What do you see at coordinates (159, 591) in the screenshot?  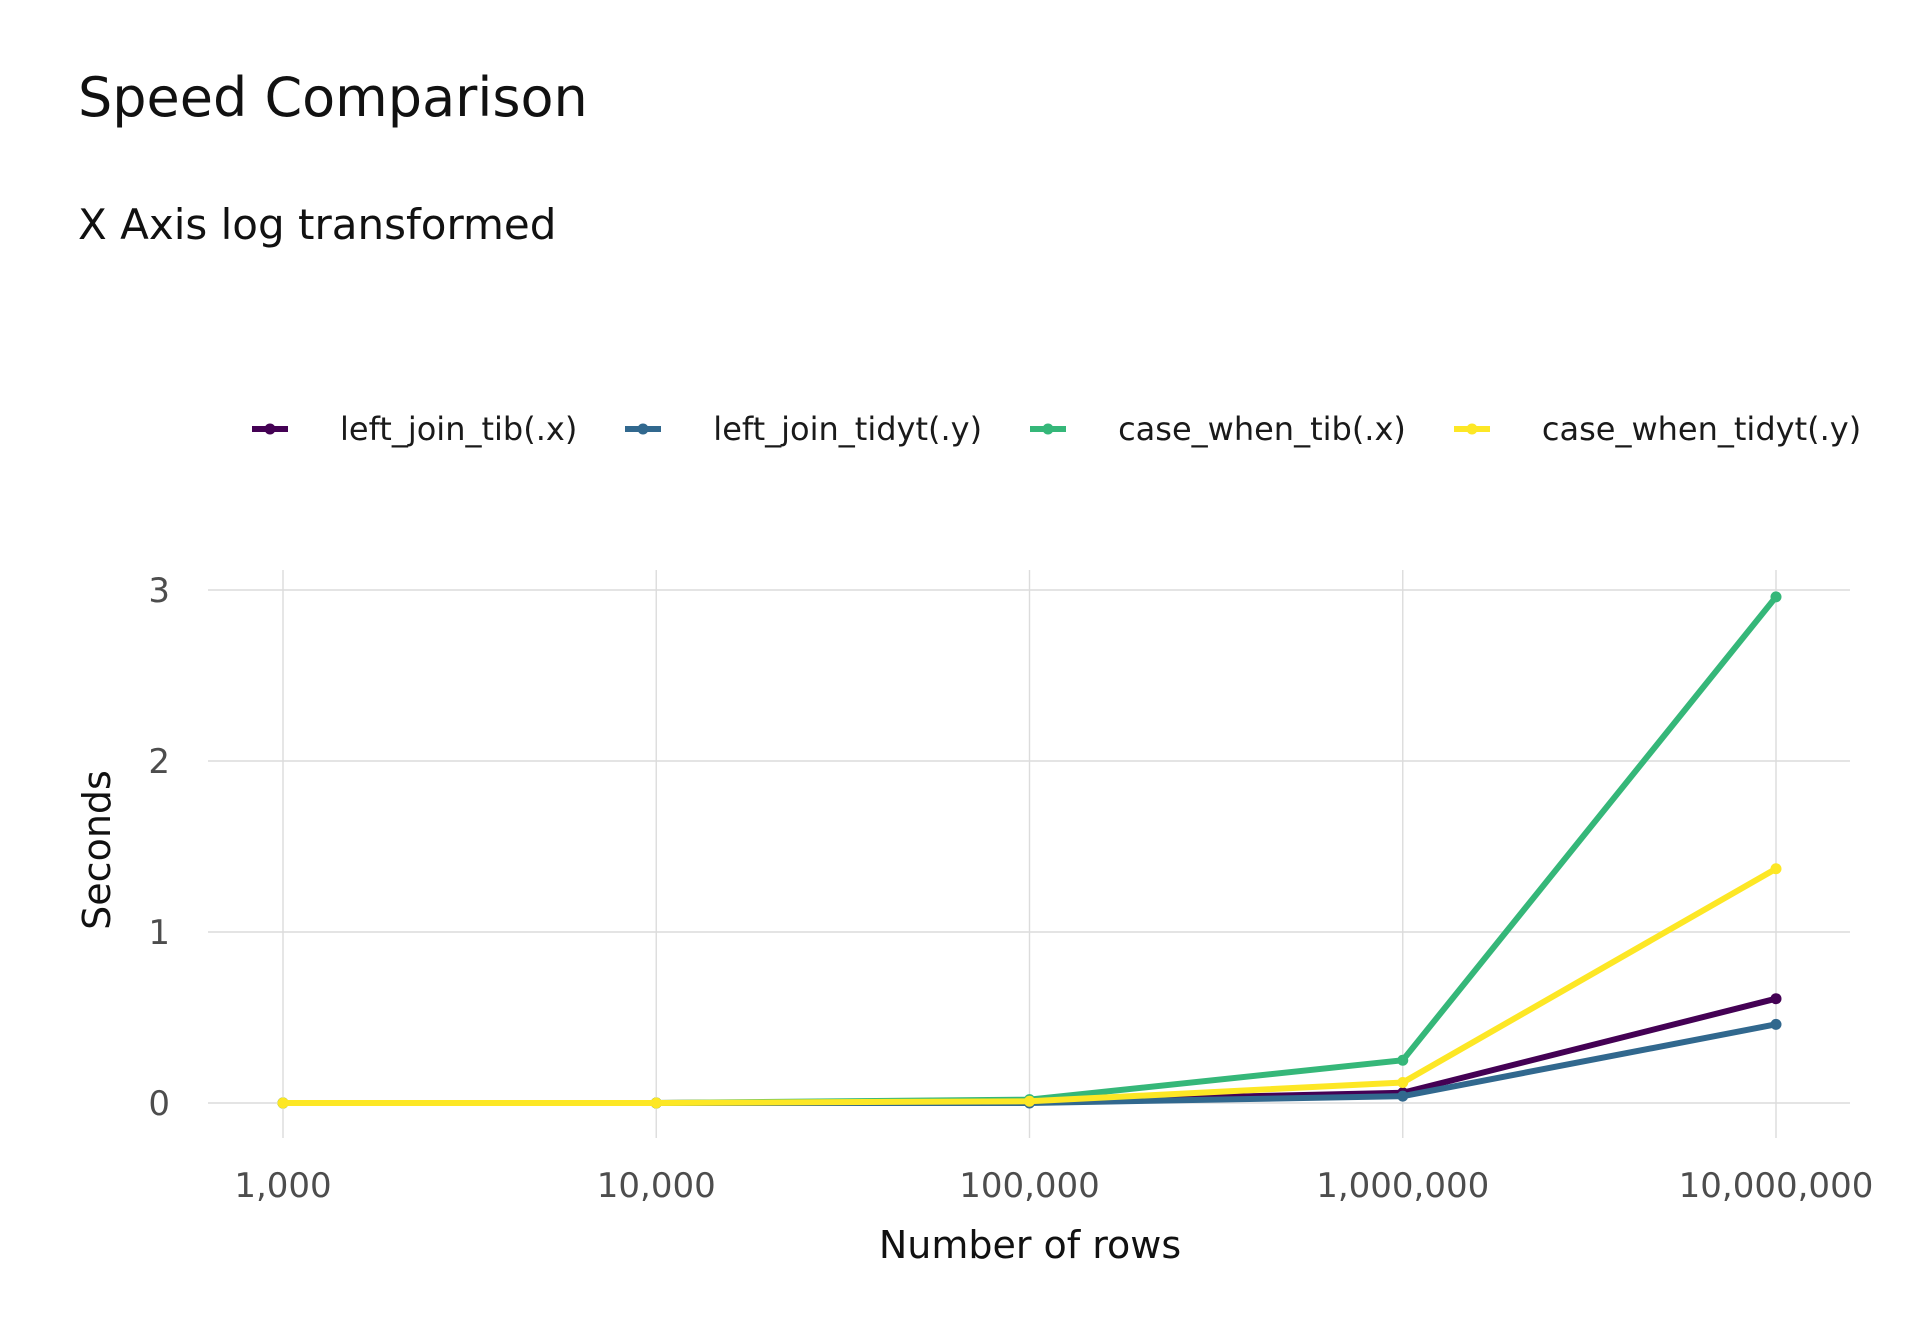 I see `y-tick-label: 3` at bounding box center [159, 591].